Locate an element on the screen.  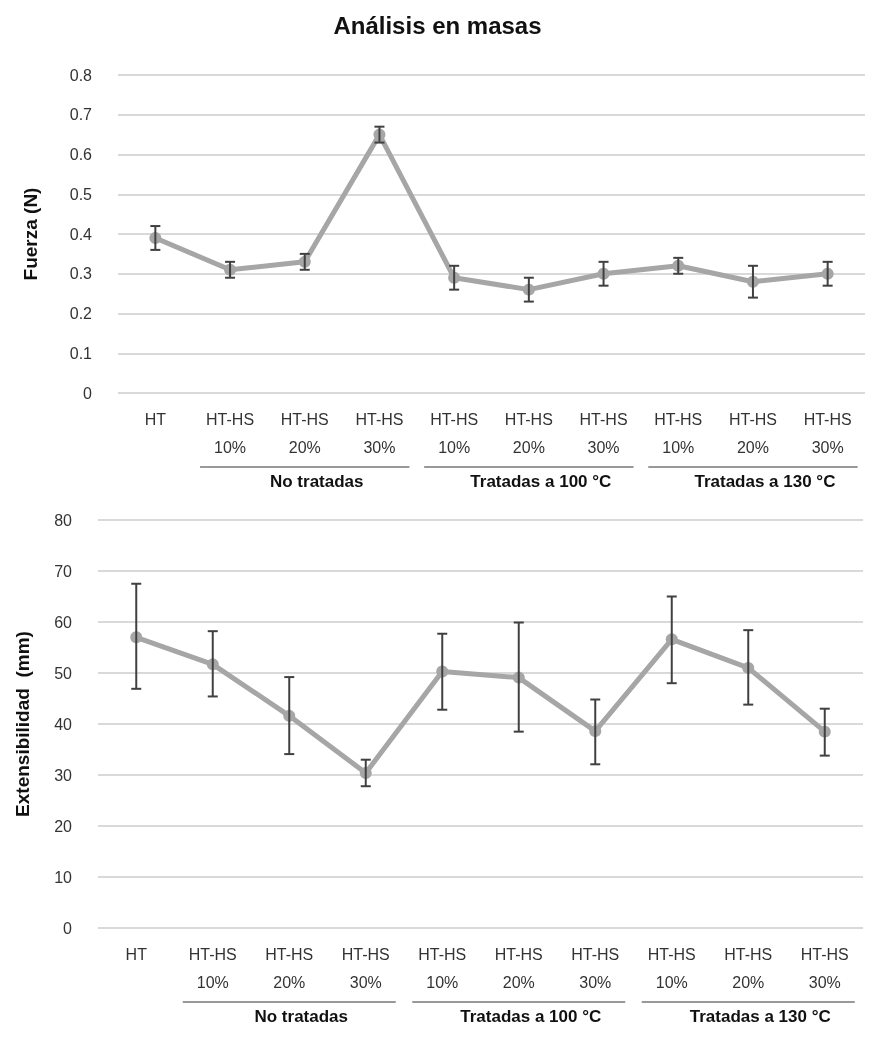
y-tick-label: 0.6 is located at coordinates (81, 154).